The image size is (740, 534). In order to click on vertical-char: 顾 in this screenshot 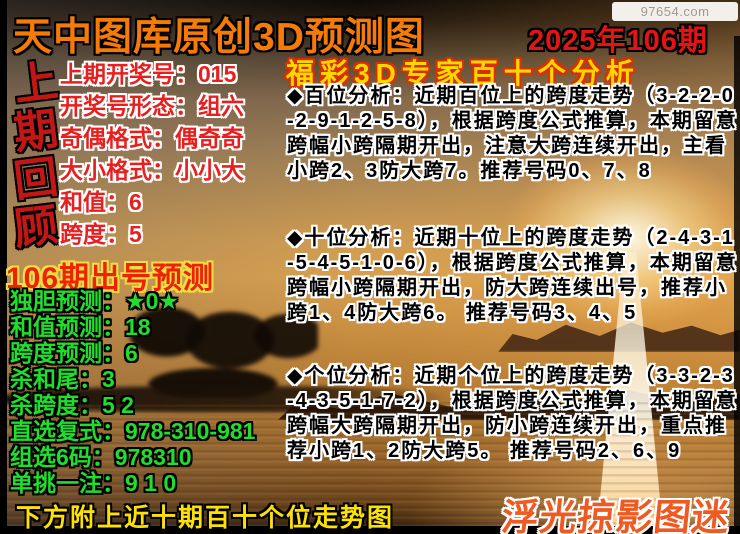, I will do `click(36, 227)`.